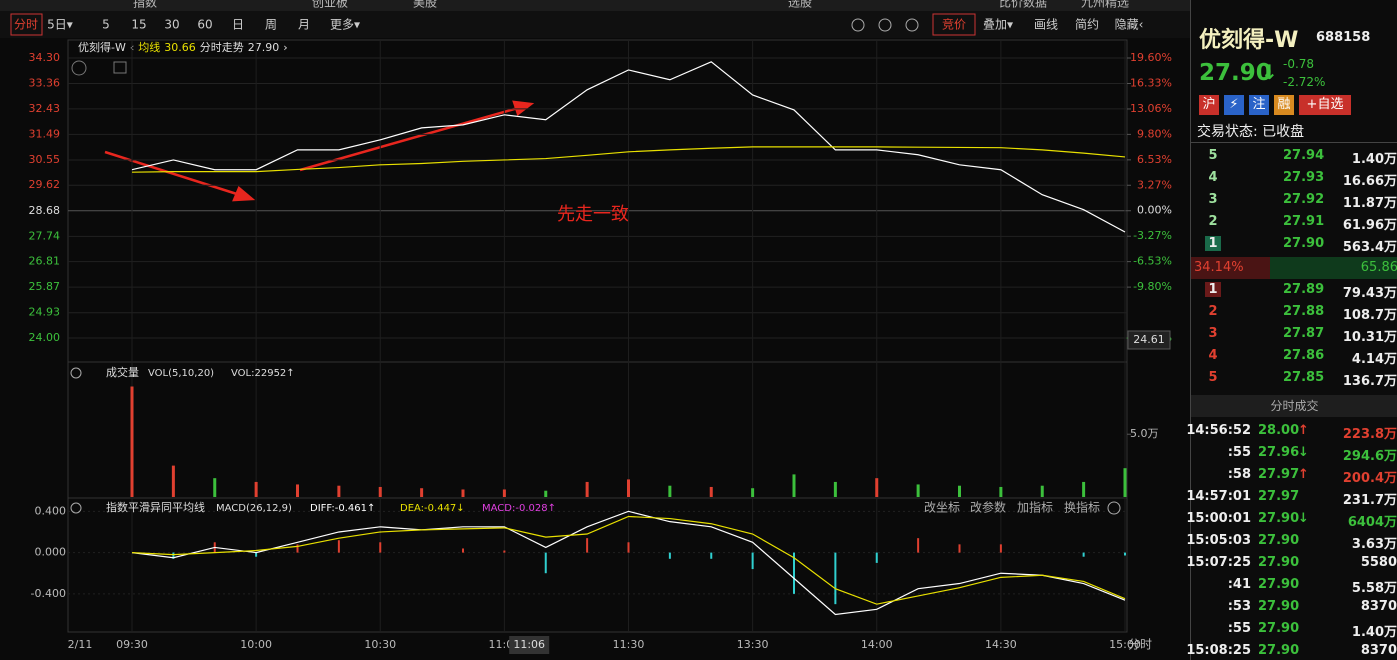 This screenshot has height=660, width=1397. I want to click on tool-button: 竞价, so click(954, 25).